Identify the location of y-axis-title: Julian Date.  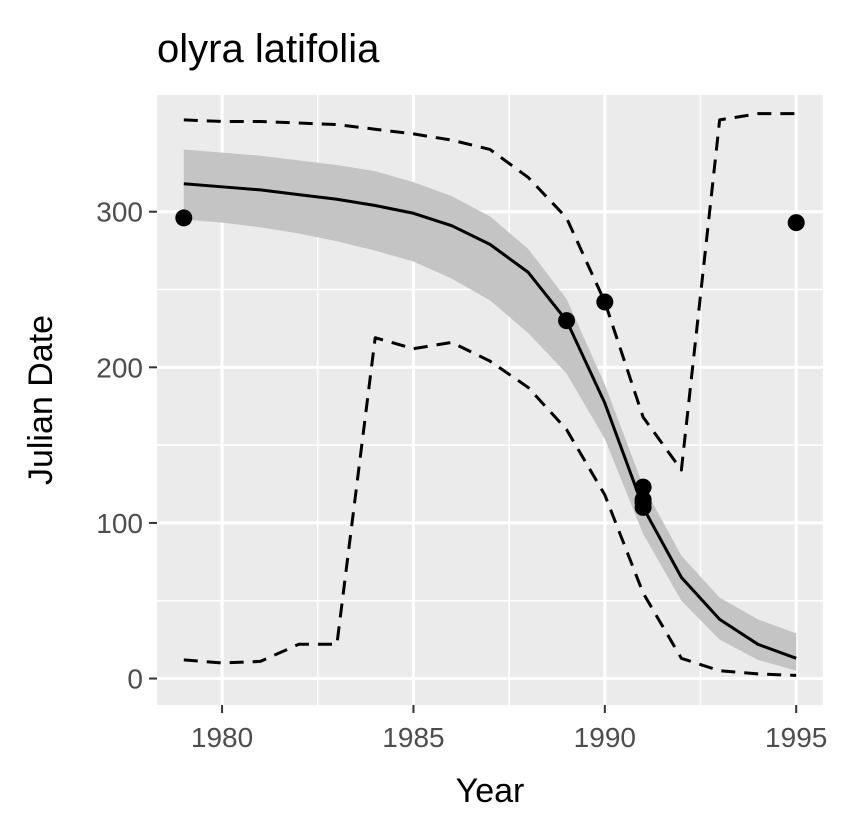
(41, 400).